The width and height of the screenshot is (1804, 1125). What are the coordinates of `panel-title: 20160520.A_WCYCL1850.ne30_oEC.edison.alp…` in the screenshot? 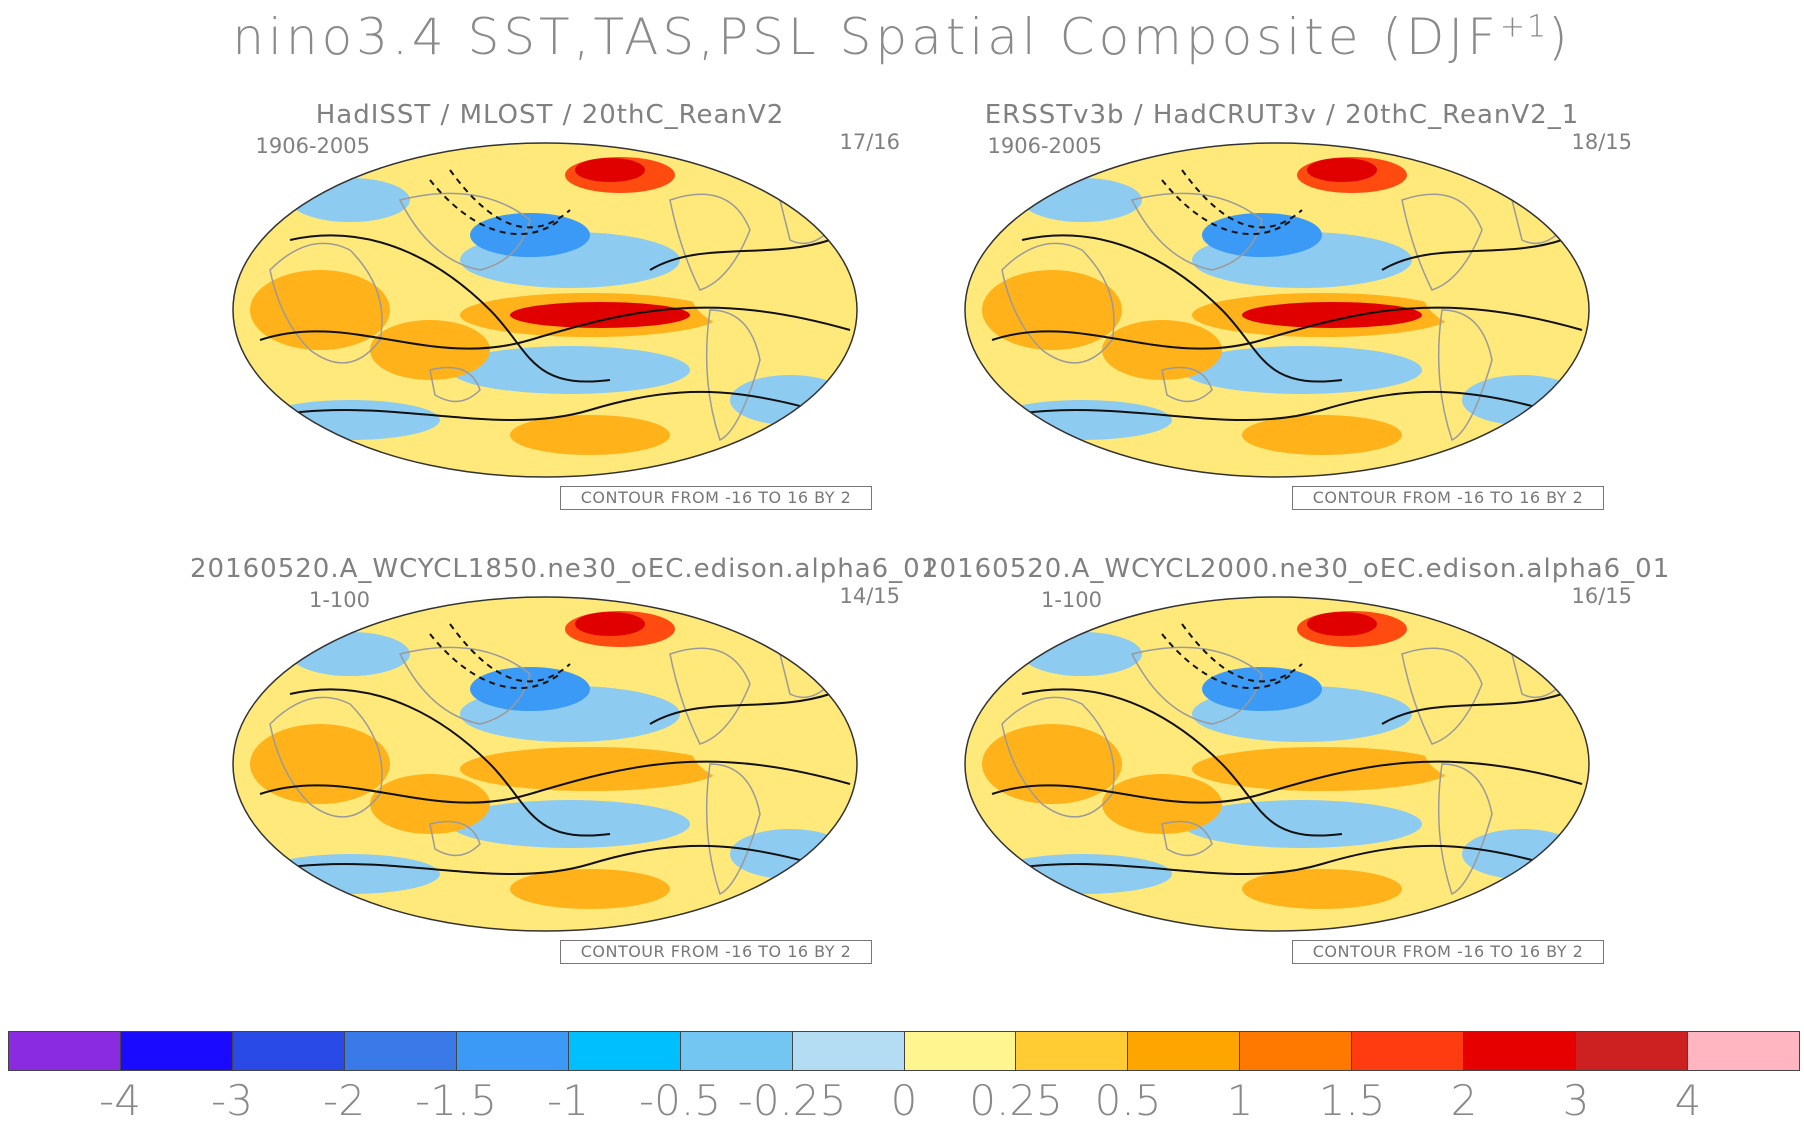 It's located at (564, 569).